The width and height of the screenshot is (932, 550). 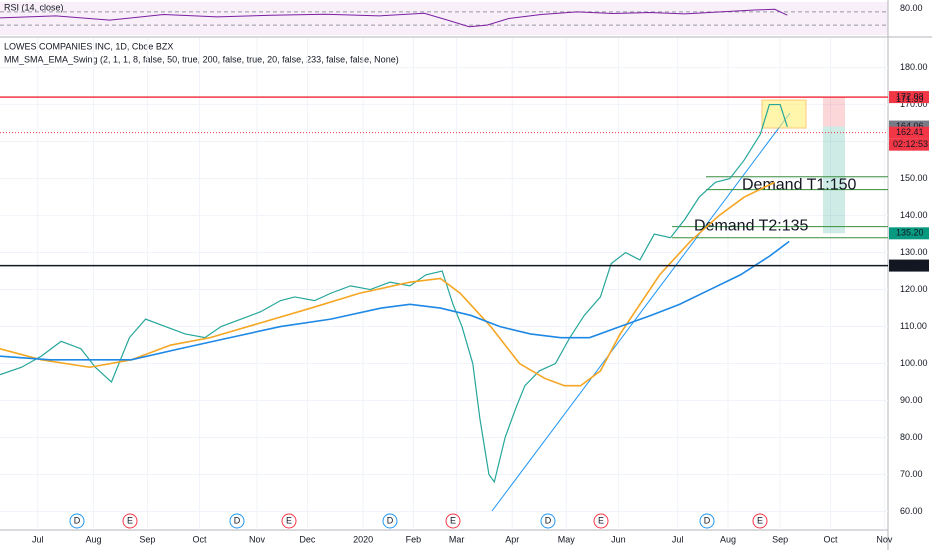 What do you see at coordinates (914, 178) in the screenshot?
I see `y-tick-label: 150.00` at bounding box center [914, 178].